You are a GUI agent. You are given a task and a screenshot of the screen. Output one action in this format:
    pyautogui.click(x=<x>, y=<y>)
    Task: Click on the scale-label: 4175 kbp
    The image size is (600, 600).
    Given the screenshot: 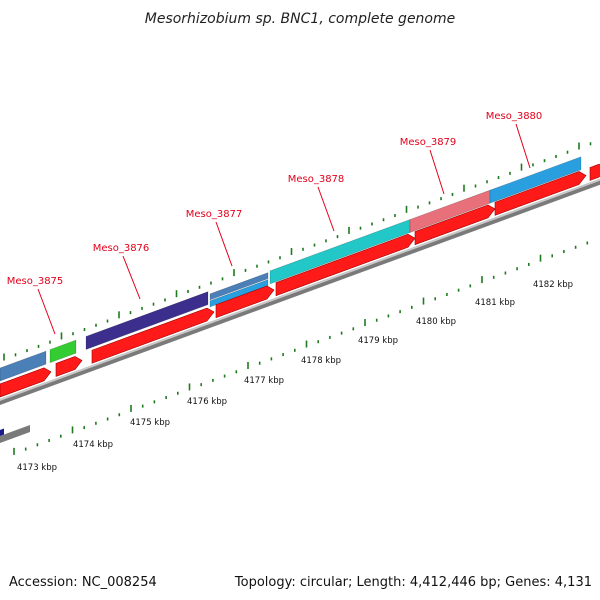 What is the action you would take?
    pyautogui.click(x=150, y=423)
    